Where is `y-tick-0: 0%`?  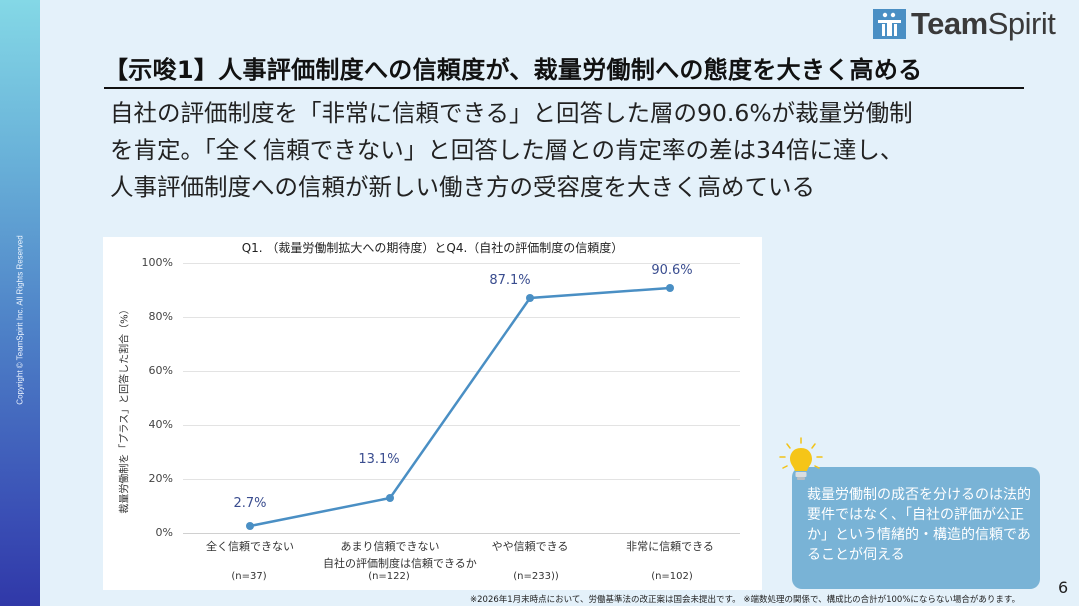
y-tick-0: 0% is located at coordinates (164, 532).